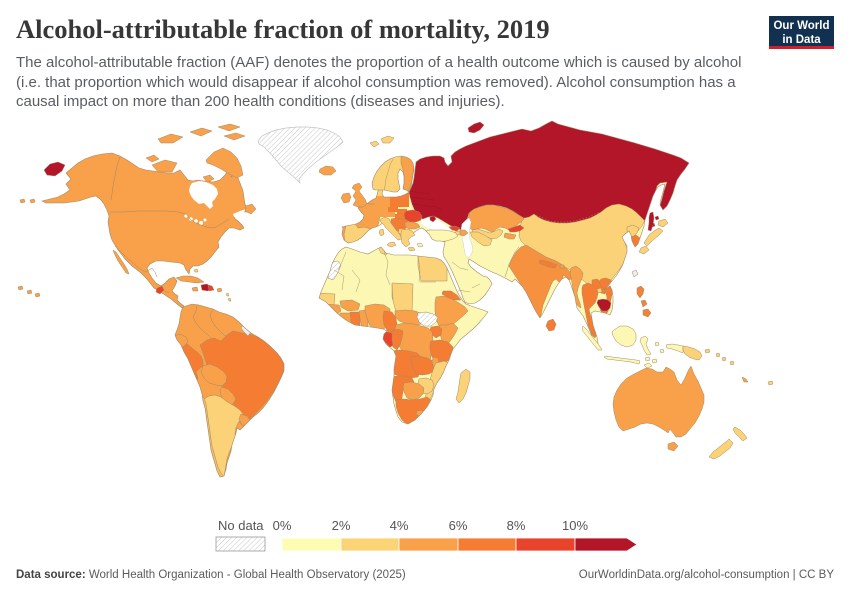  I want to click on svg-text: No data, so click(241, 525).